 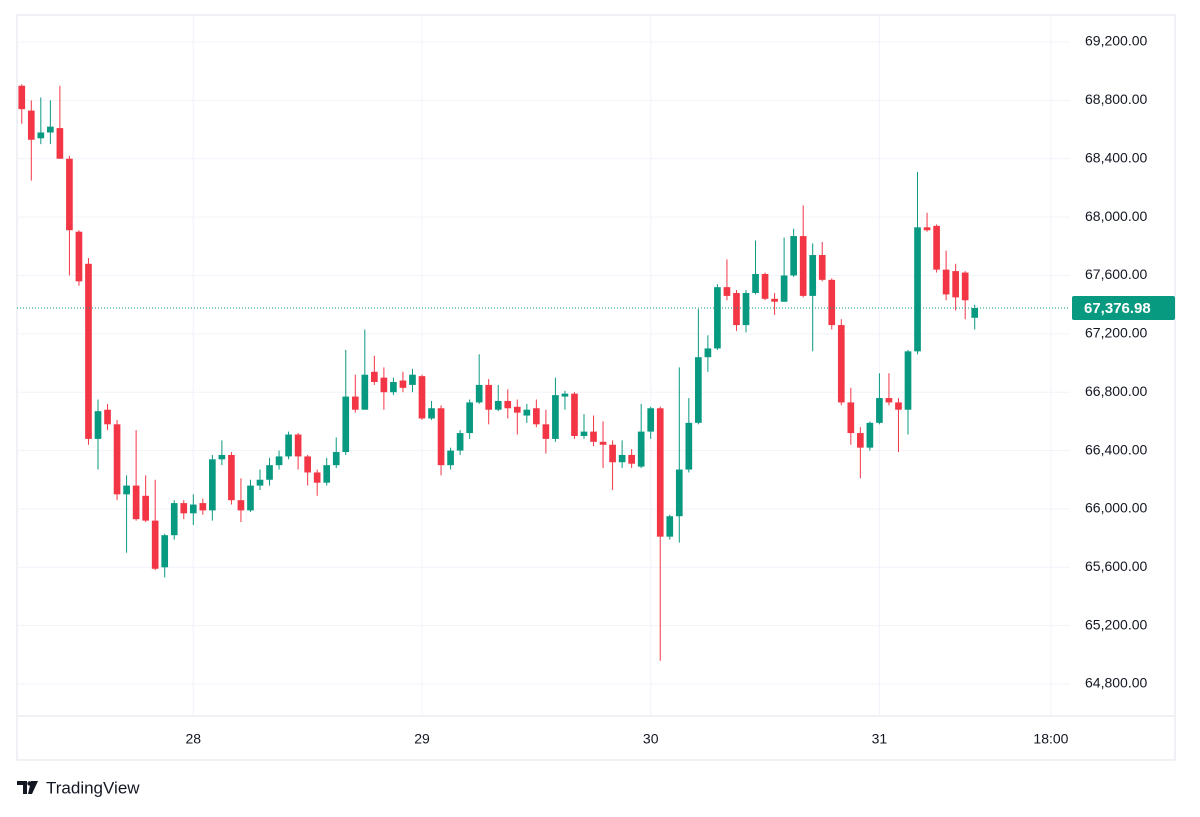 What do you see at coordinates (1116, 683) in the screenshot?
I see `y-tick-label: 64,800.00` at bounding box center [1116, 683].